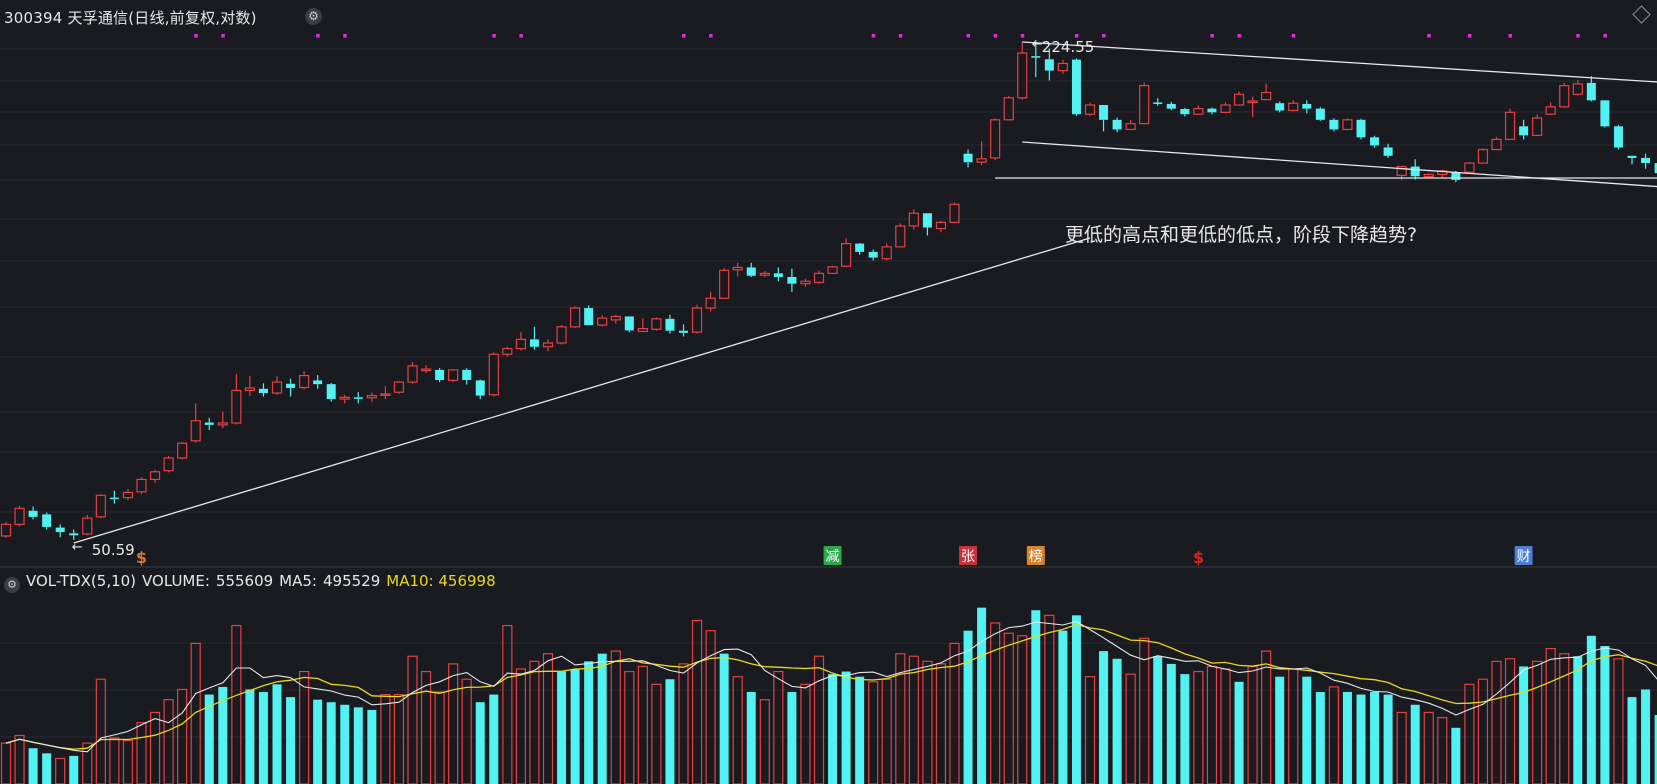 Image resolution: width=1657 pixels, height=784 pixels. I want to click on event-marker-label: 减, so click(833, 557).